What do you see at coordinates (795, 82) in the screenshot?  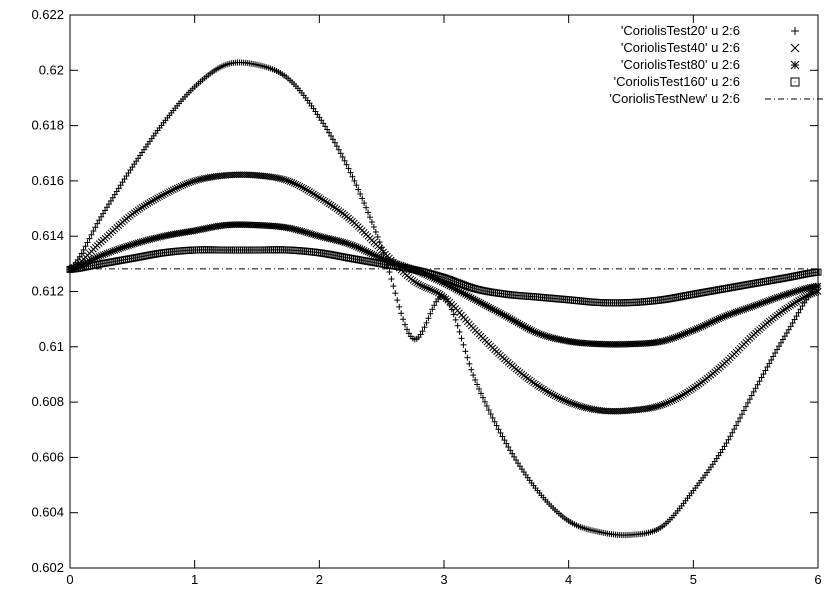 I see `legend-marker` at bounding box center [795, 82].